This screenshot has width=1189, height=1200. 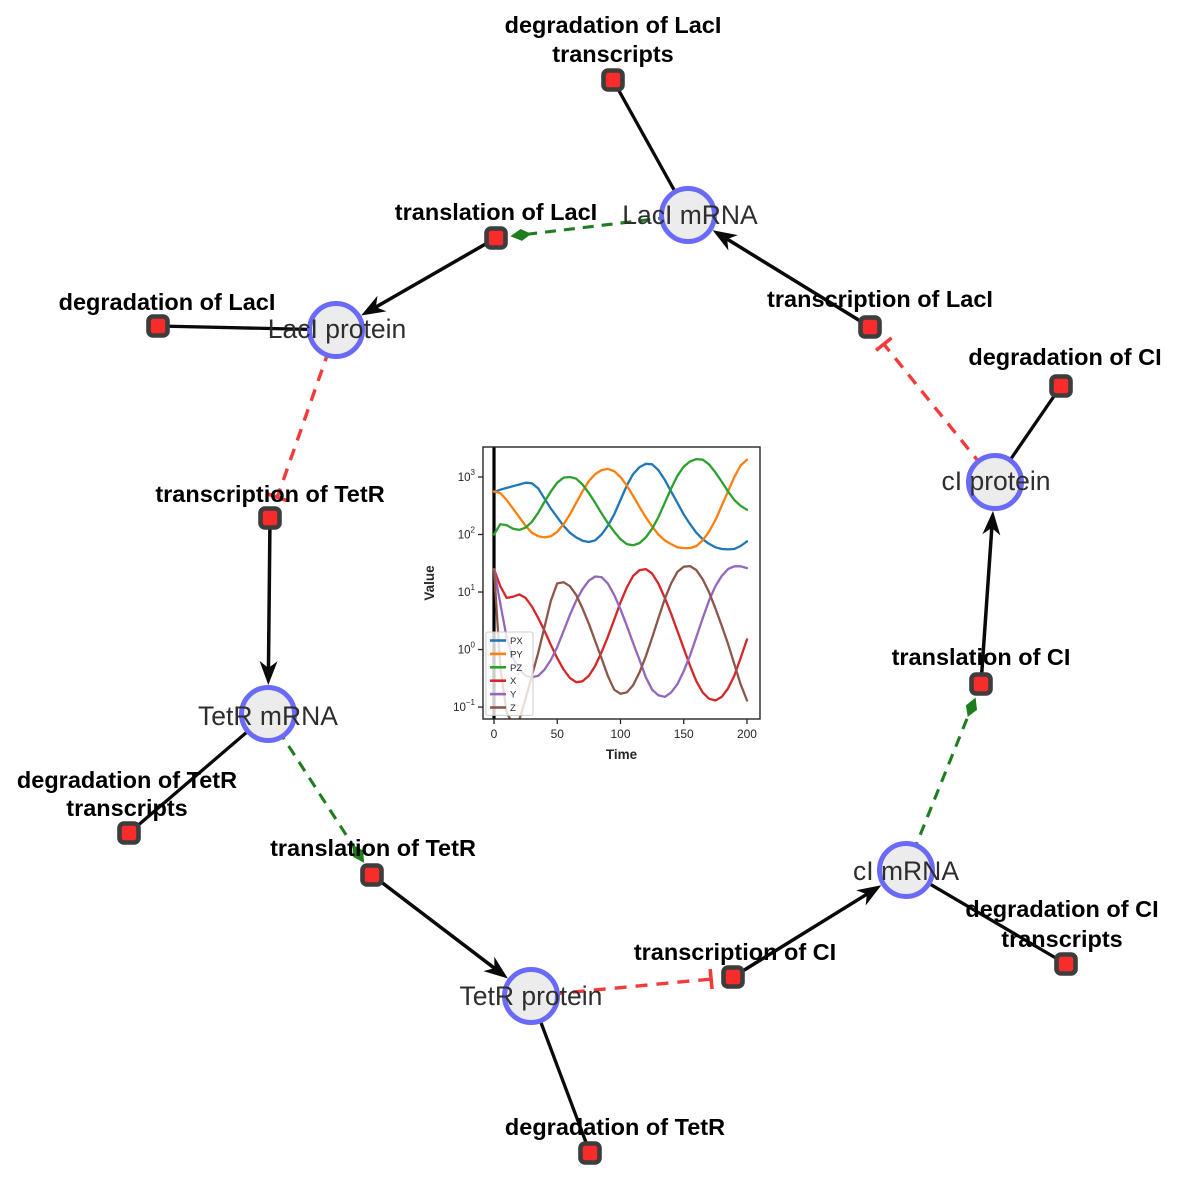 I want to click on curve-Z, so click(x=620, y=641).